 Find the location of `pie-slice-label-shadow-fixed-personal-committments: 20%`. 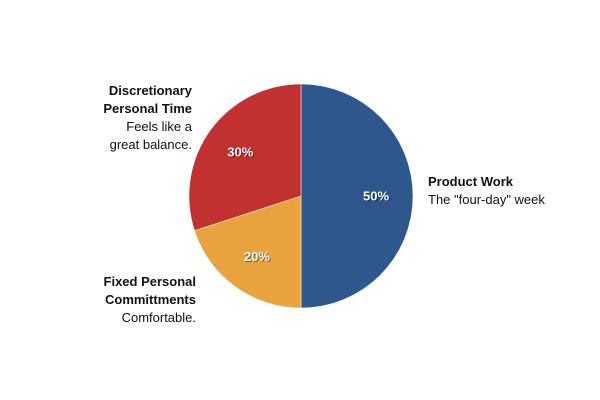

pie-slice-label-shadow-fixed-personal-committments: 20% is located at coordinates (258, 257).